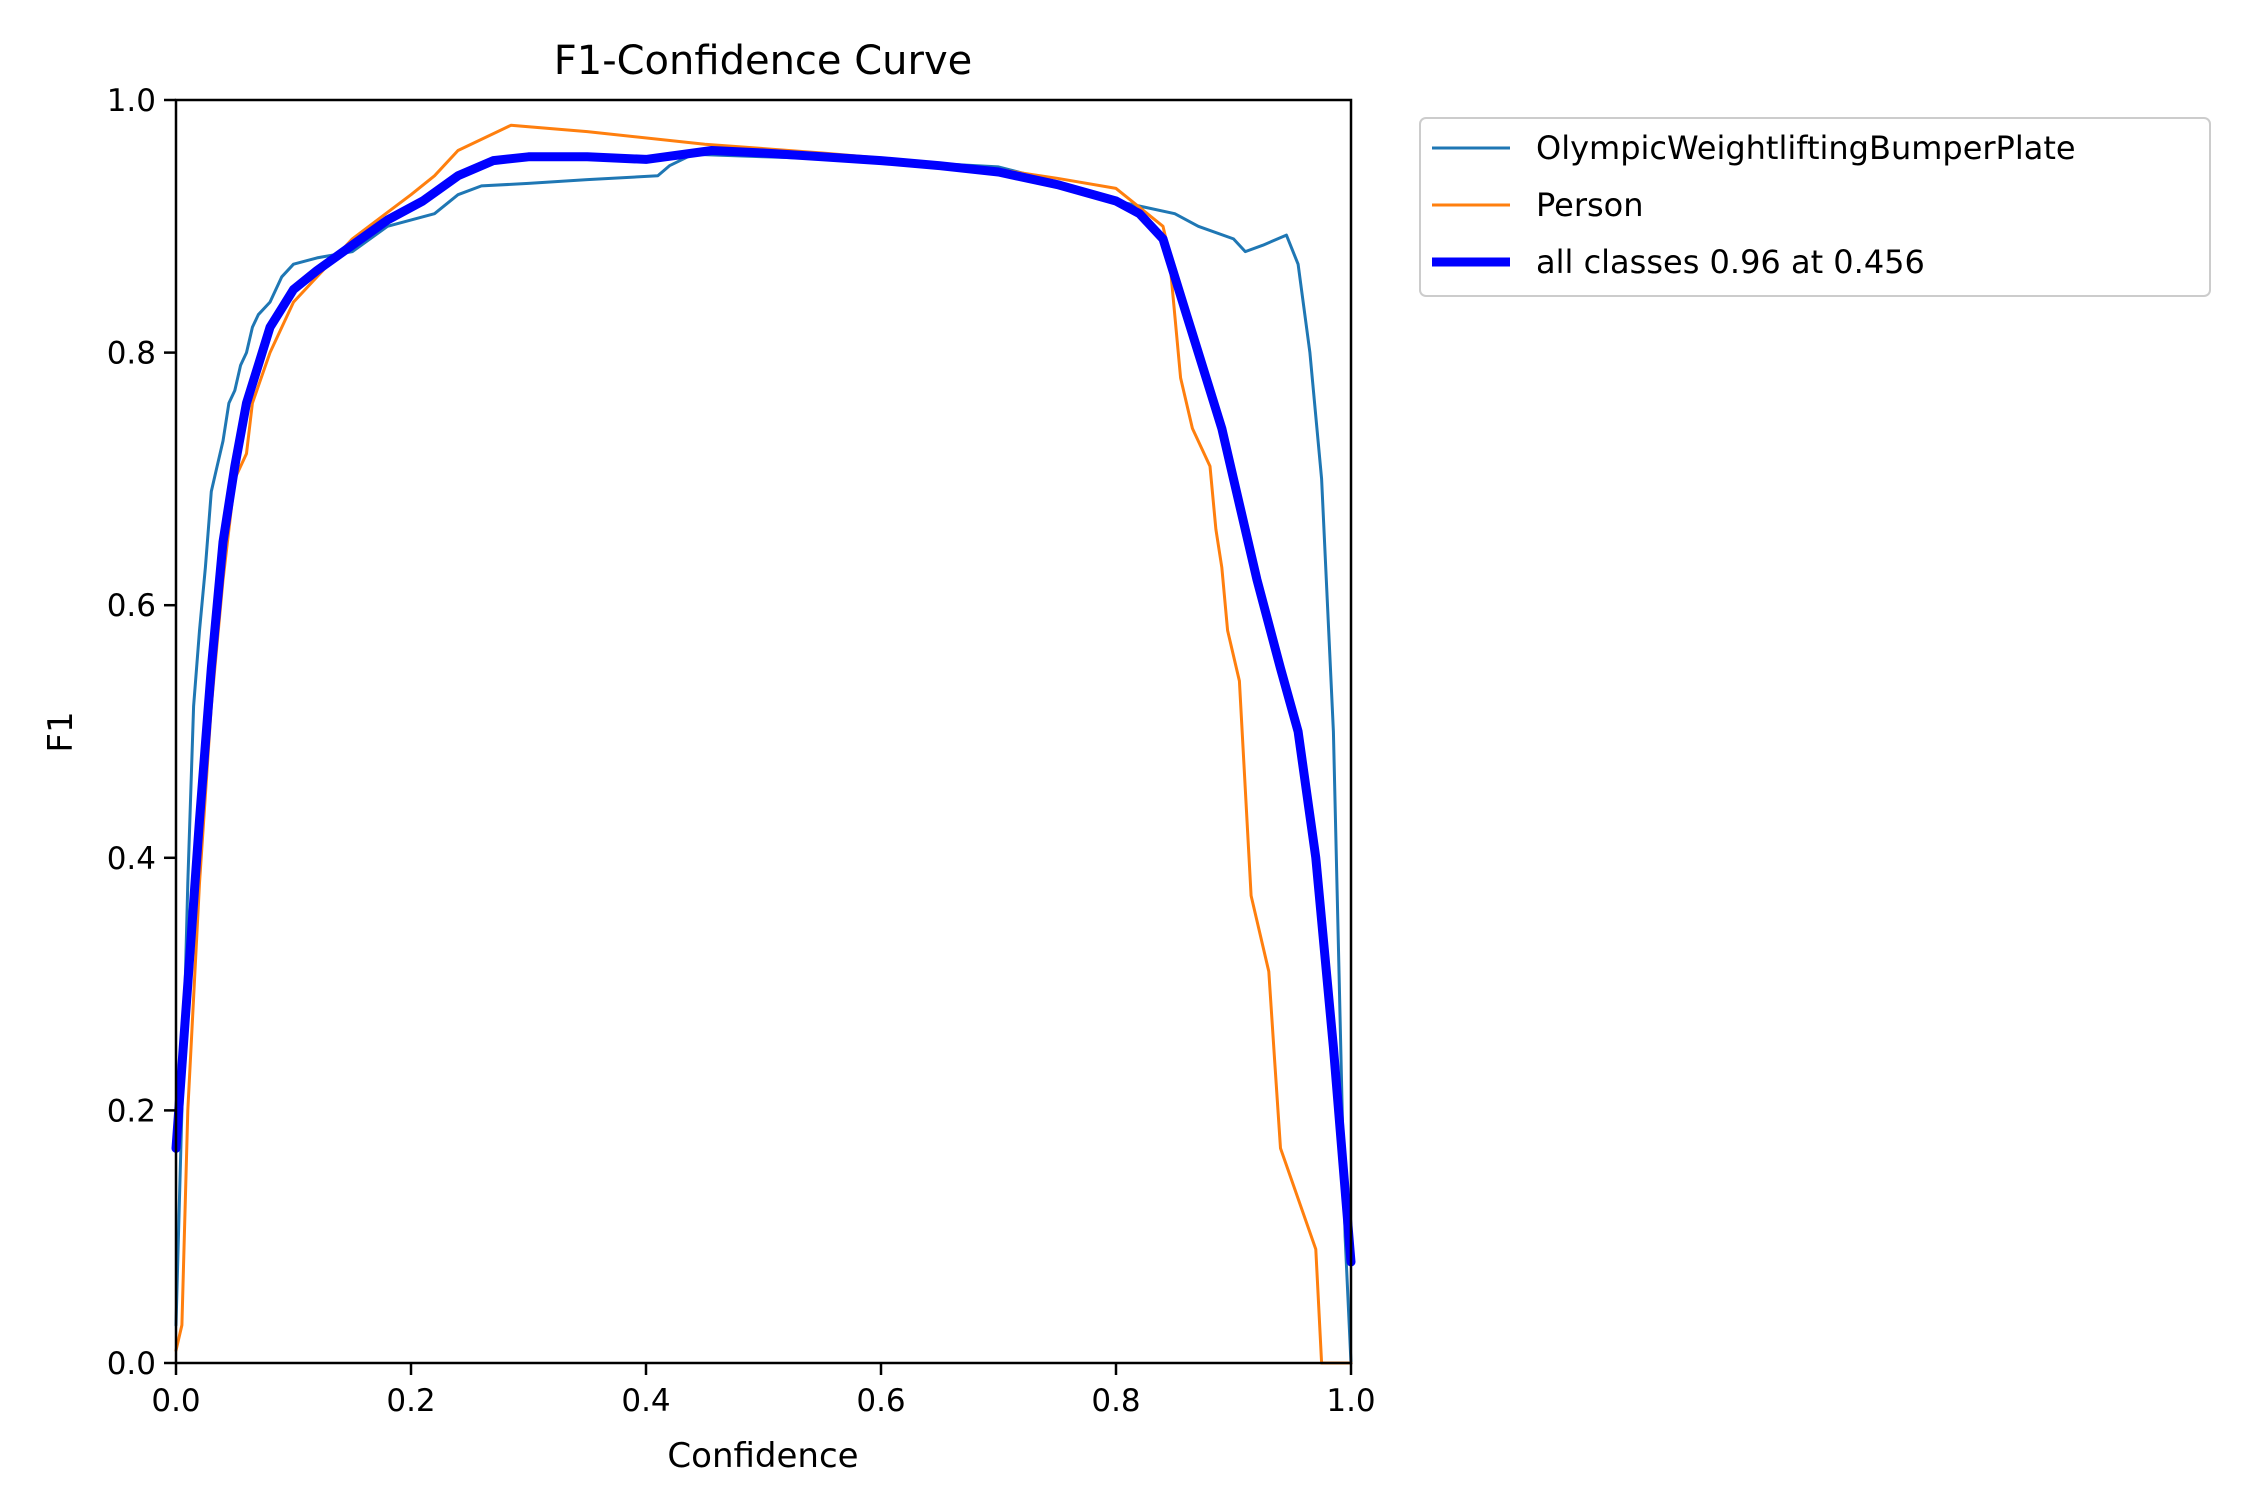 This screenshot has width=2250, height=1500. What do you see at coordinates (131, 1111) in the screenshot?
I see `y-tick-label: 0.2` at bounding box center [131, 1111].